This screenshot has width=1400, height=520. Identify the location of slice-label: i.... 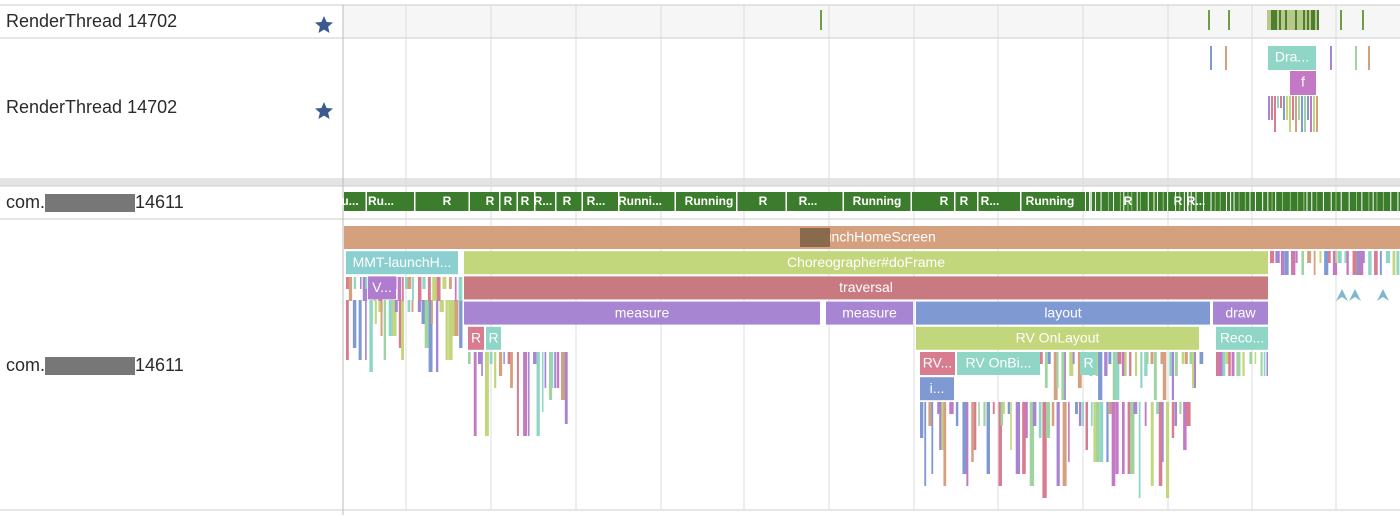
(937, 388).